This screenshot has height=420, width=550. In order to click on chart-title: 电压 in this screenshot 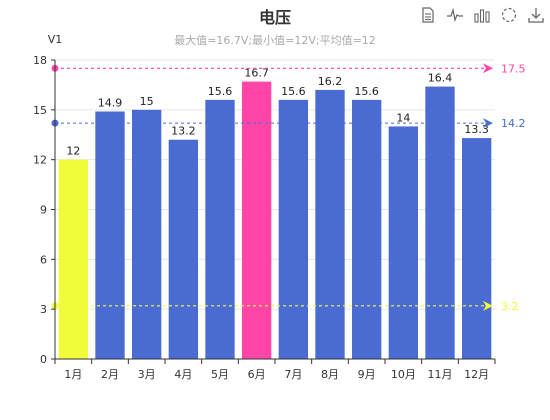, I will do `click(274, 17)`.